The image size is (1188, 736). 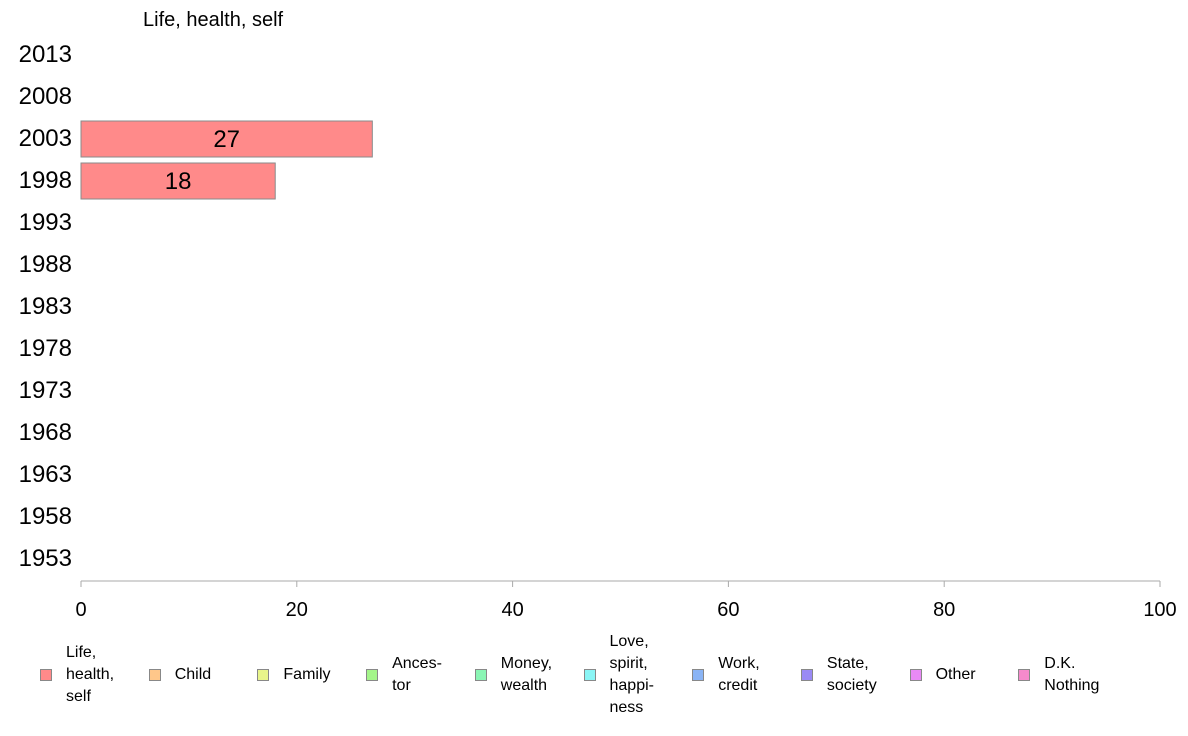 What do you see at coordinates (80, 610) in the screenshot?
I see `x-tick-label-0: 0` at bounding box center [80, 610].